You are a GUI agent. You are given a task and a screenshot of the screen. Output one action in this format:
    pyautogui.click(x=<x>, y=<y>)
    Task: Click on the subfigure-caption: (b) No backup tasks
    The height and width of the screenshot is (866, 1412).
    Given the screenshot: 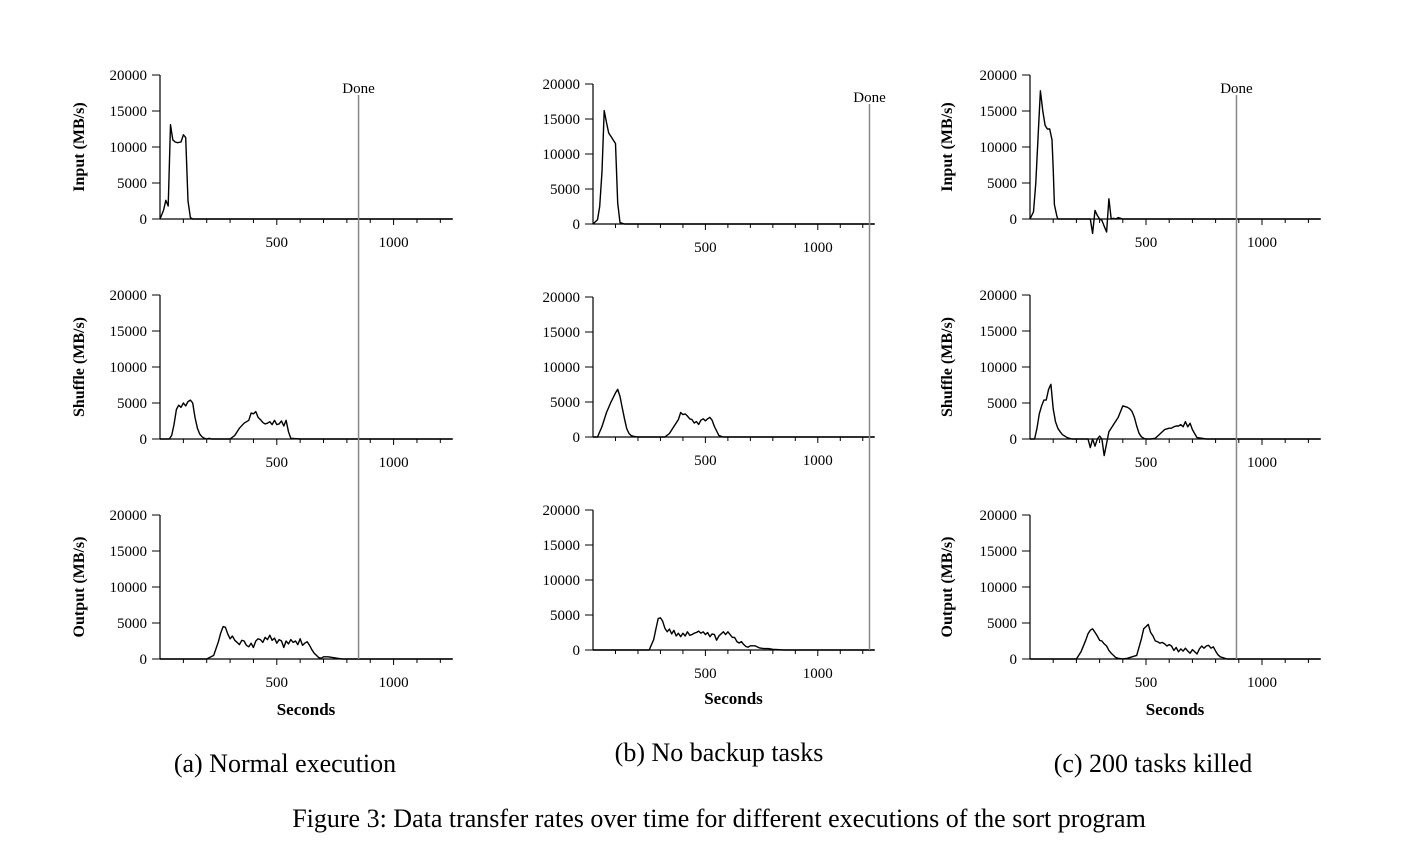 What is the action you would take?
    pyautogui.click(x=719, y=752)
    